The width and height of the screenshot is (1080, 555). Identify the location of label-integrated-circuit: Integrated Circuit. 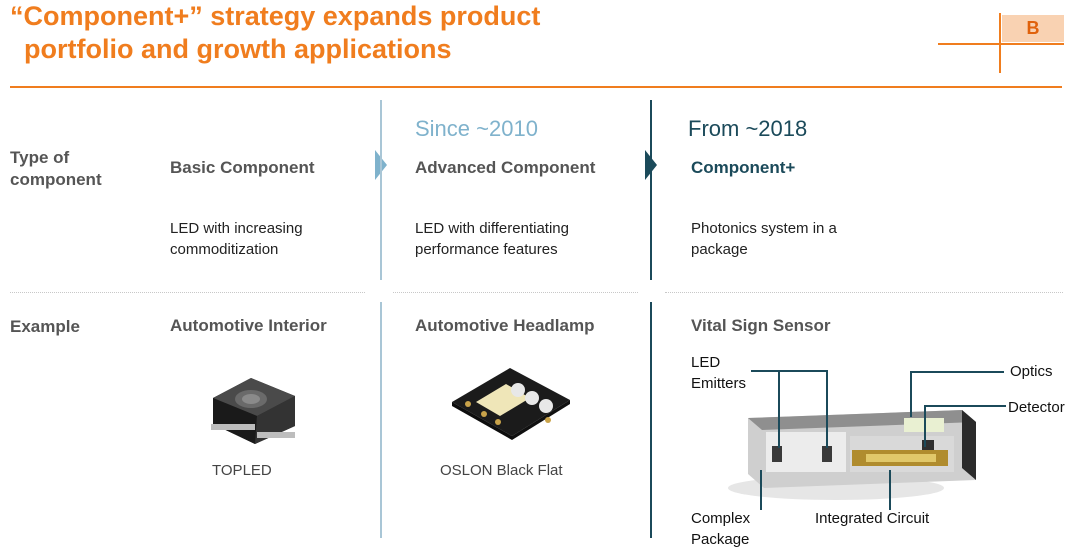
(872, 518).